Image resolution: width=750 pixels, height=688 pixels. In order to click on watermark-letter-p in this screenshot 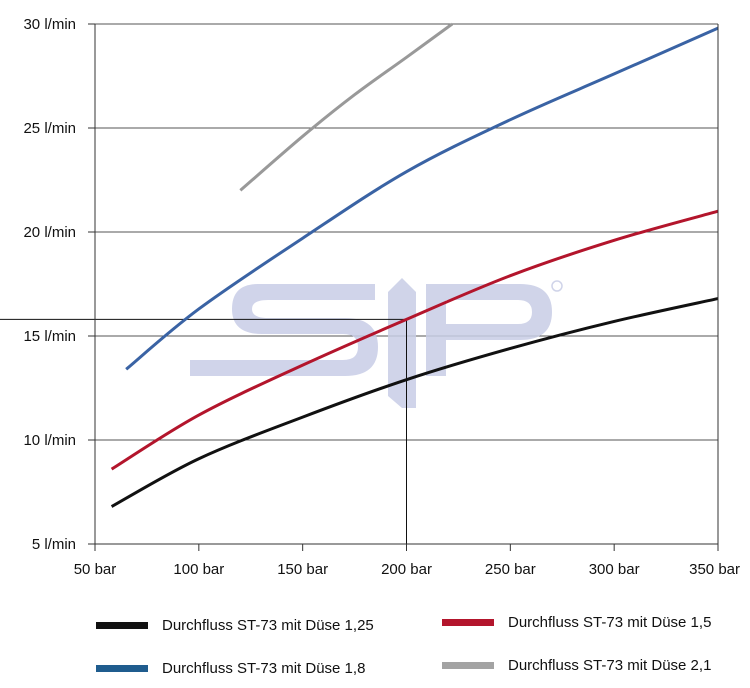, I will do `click(489, 330)`.